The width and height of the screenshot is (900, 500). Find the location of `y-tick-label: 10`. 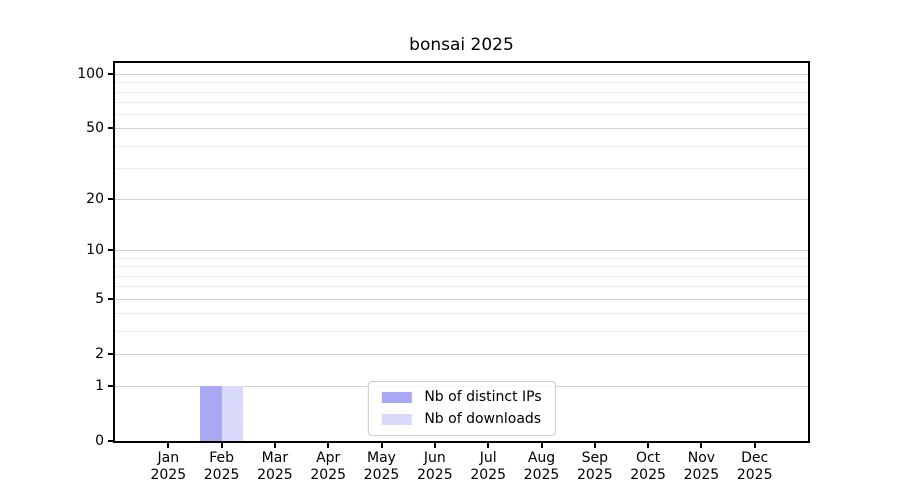

y-tick-label: 10 is located at coordinates (95, 250).